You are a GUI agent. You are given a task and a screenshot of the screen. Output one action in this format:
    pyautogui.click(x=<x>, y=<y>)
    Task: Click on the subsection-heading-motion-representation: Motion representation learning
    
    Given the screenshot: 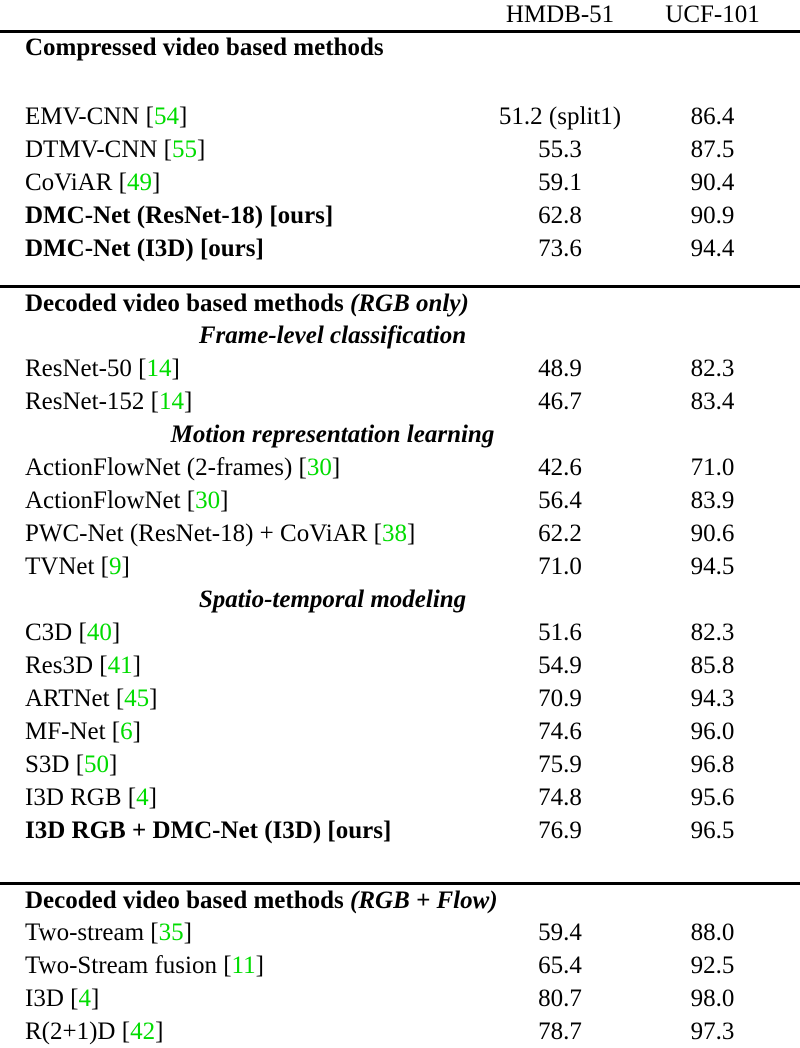 What is the action you would take?
    pyautogui.click(x=332, y=434)
    